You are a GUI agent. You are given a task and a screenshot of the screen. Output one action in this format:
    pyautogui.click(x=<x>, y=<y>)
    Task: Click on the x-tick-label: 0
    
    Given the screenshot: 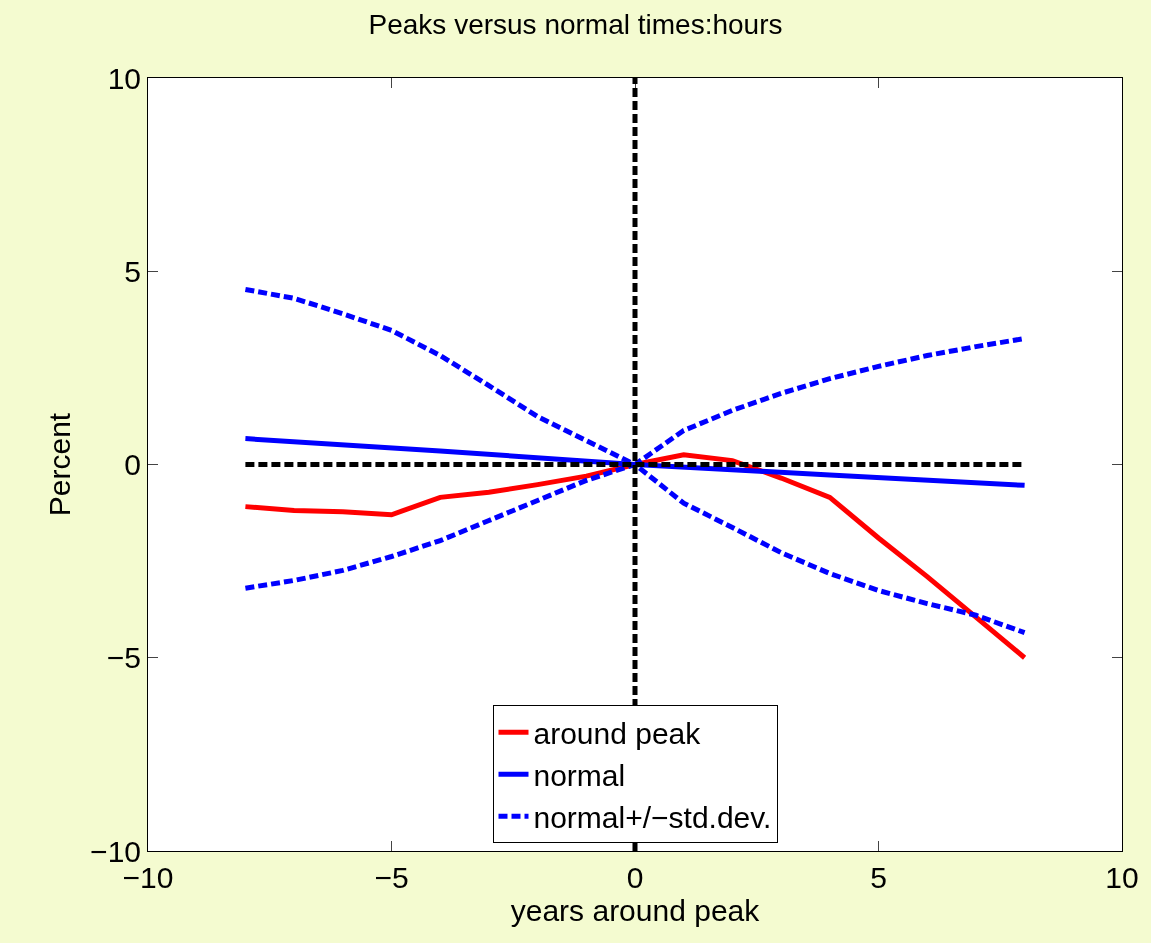 What is the action you would take?
    pyautogui.click(x=635, y=877)
    